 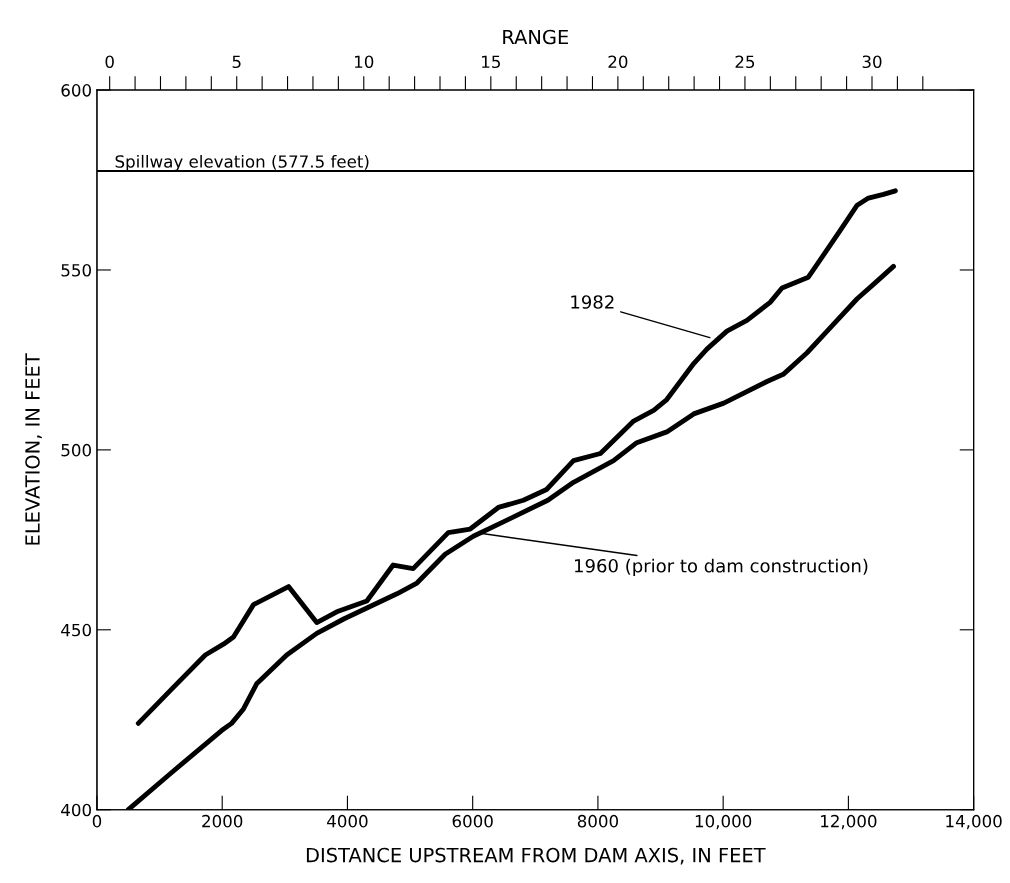 I want to click on x2-tick-label: 0, so click(x=109, y=62).